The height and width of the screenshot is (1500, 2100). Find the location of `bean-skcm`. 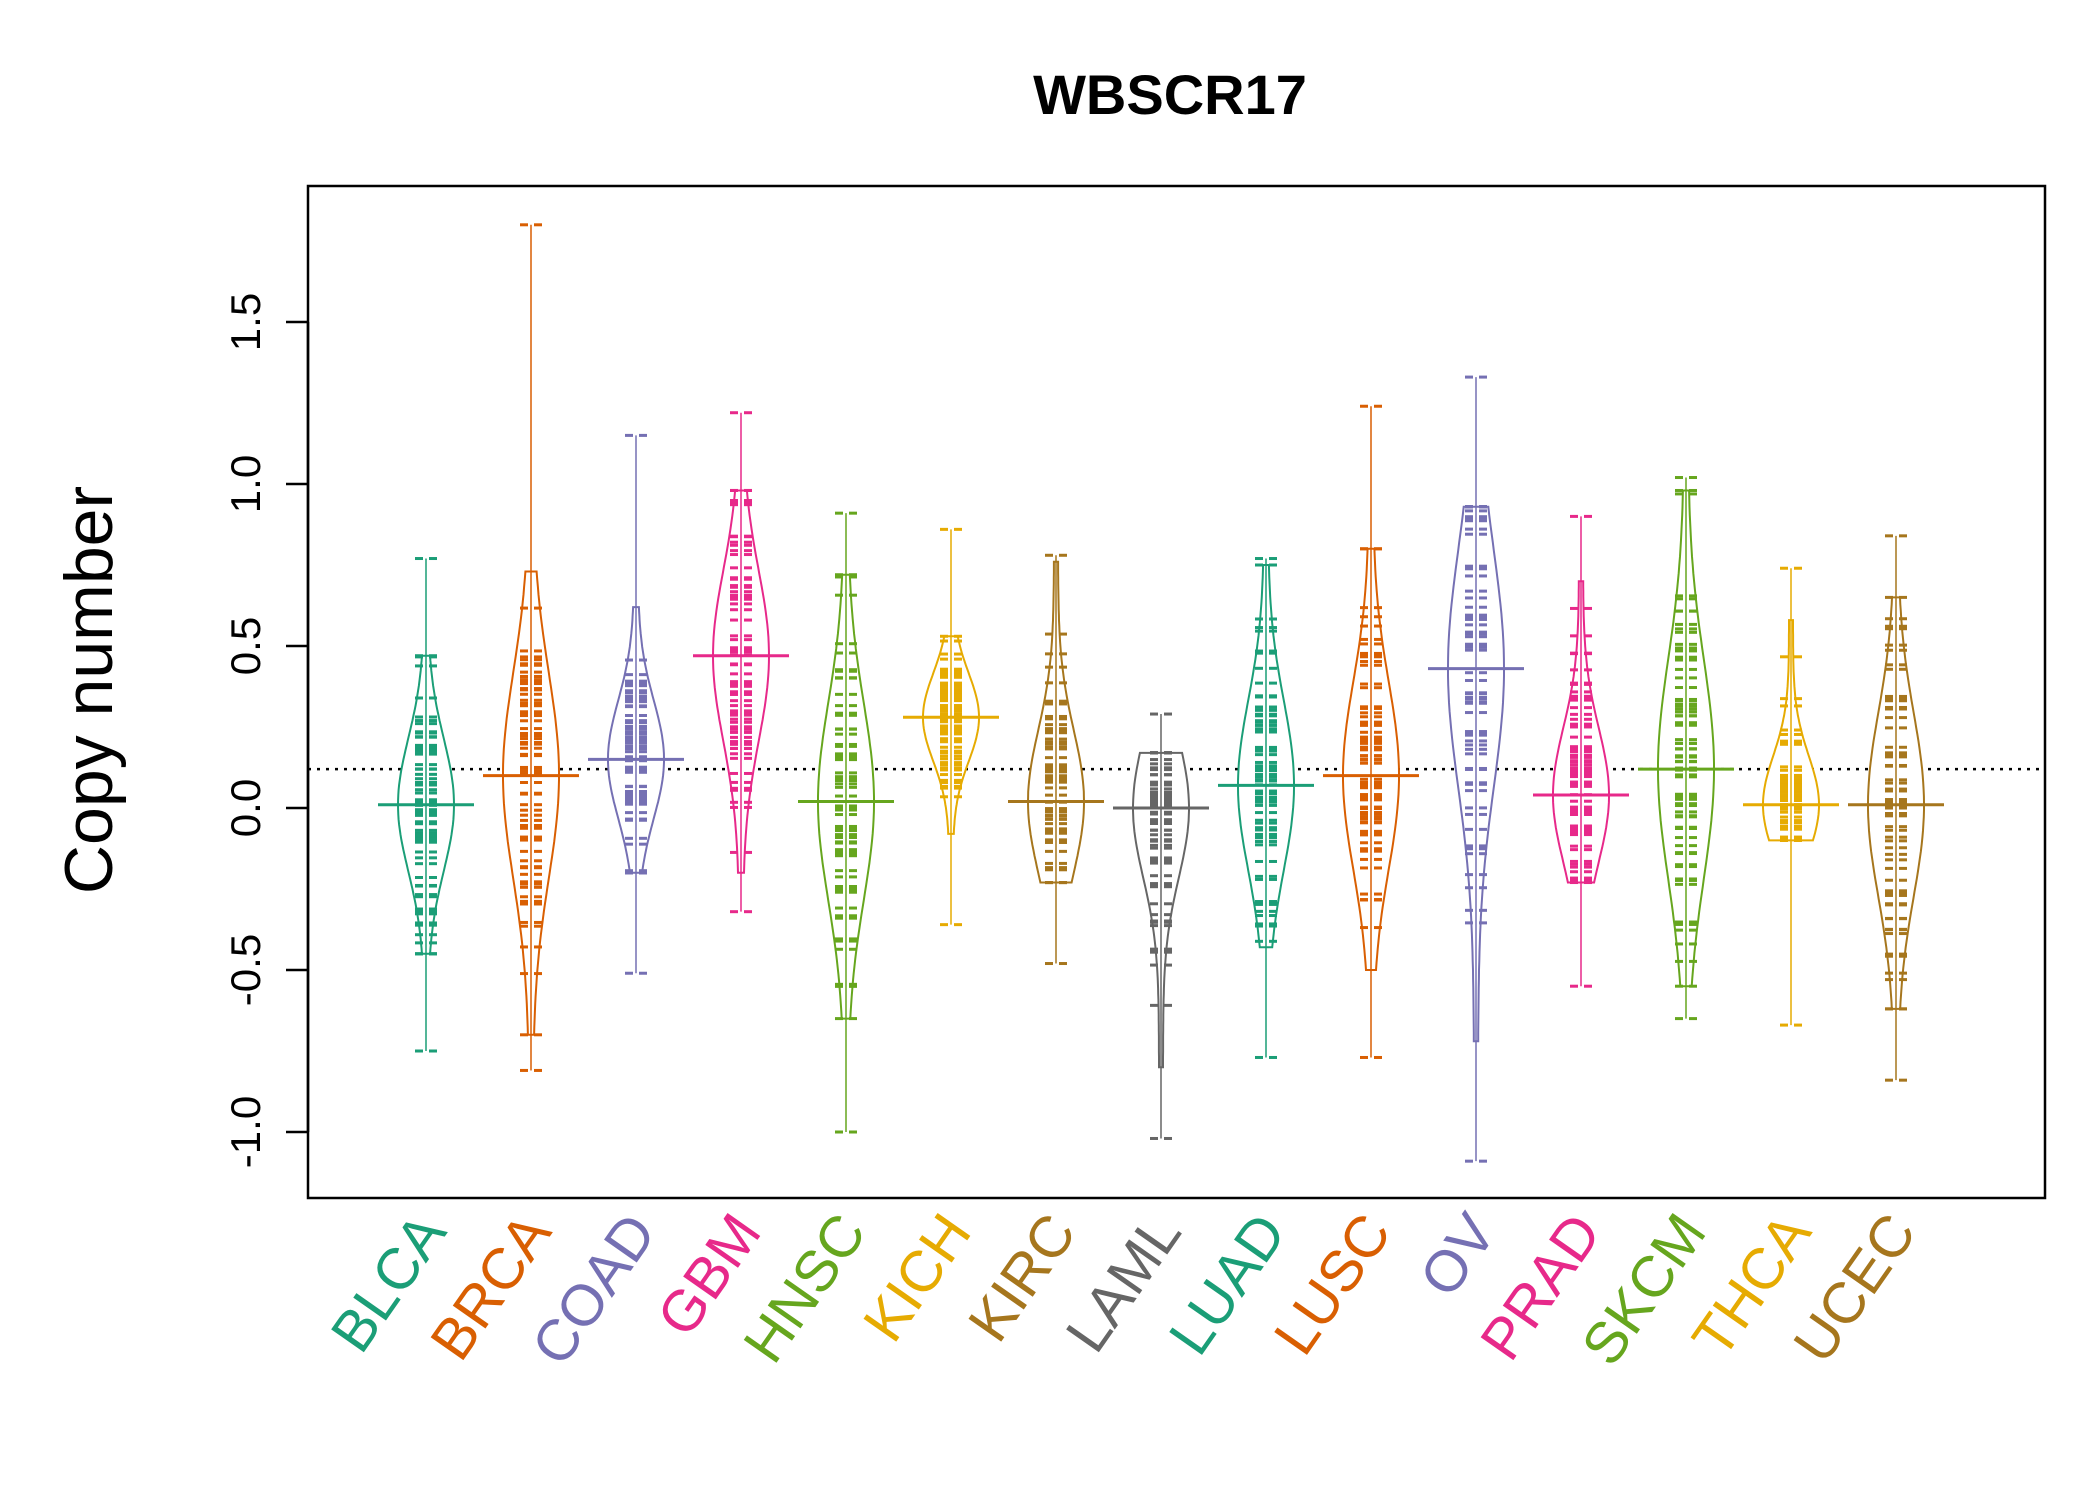

bean-skcm is located at coordinates (1686, 748).